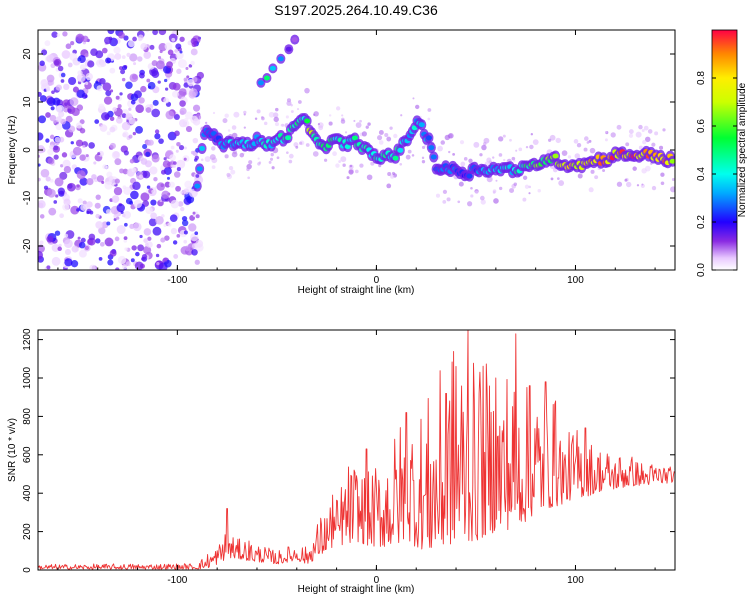  Describe the element at coordinates (27, 150) in the screenshot. I see `spectrogram-y-tick-label: 0` at that location.